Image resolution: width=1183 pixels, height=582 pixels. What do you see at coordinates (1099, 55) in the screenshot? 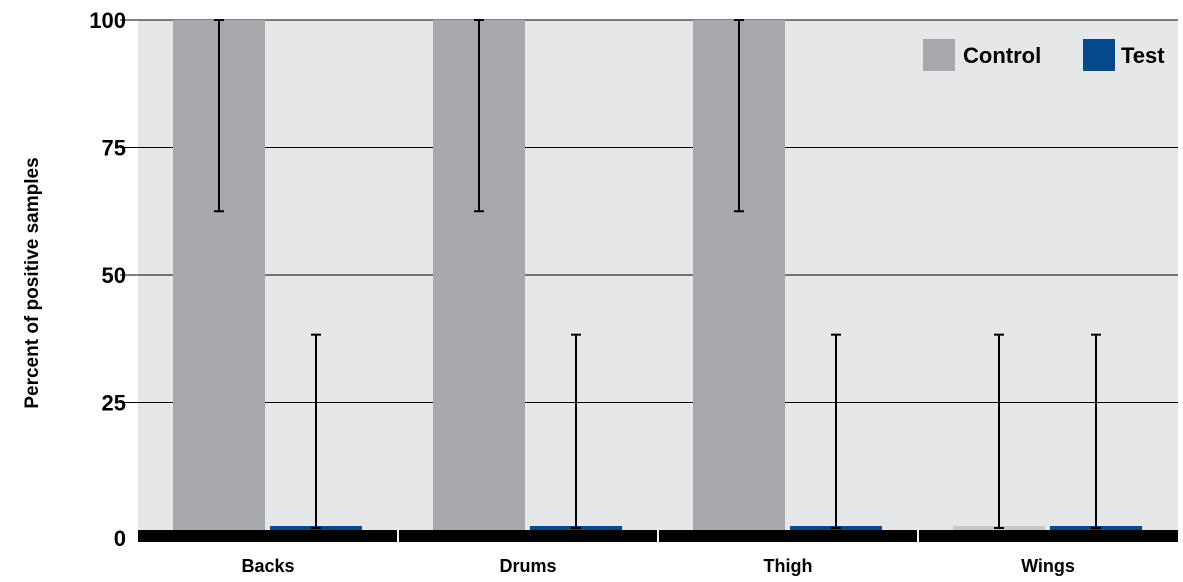
I see `legend-swatch-test` at bounding box center [1099, 55].